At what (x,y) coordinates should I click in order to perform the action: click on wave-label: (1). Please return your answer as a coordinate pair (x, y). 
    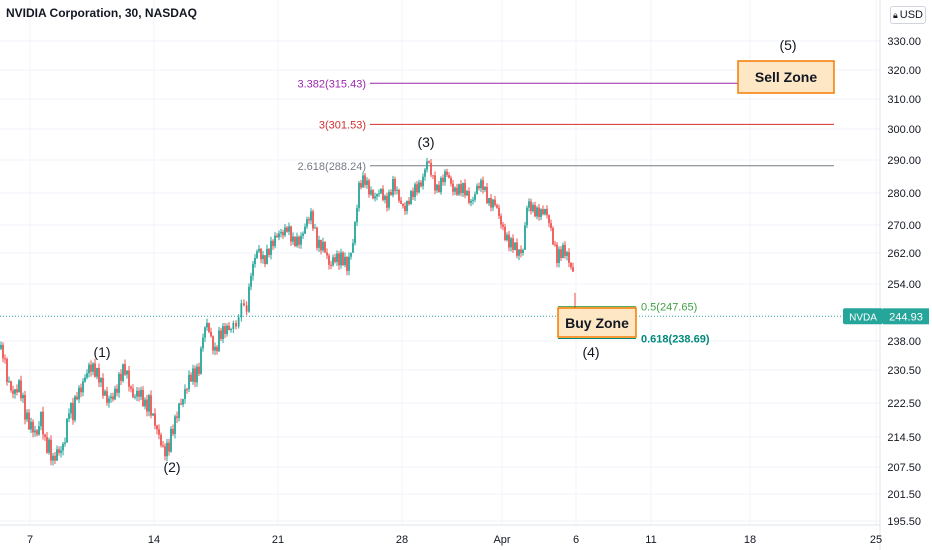
    Looking at the image, I should click on (101, 352).